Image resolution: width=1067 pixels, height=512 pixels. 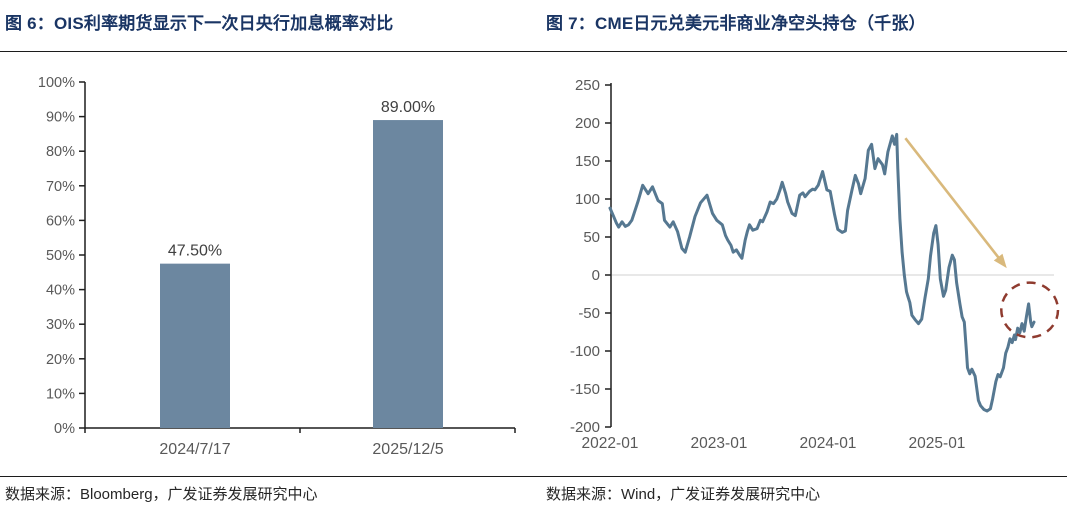 I want to click on y-tick-label: 10%, so click(x=60, y=394).